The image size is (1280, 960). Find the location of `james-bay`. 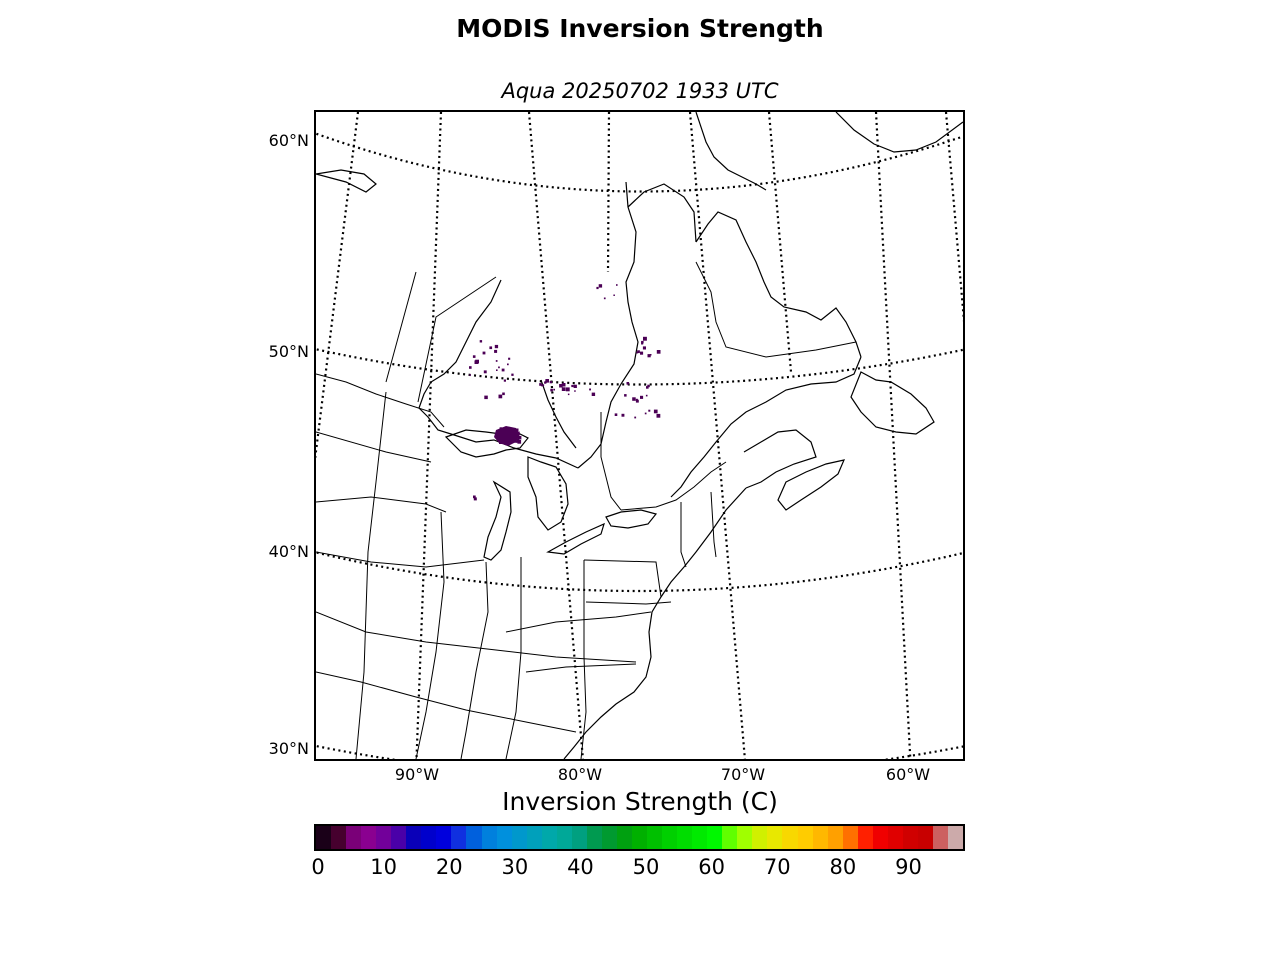

james-bay is located at coordinates (558, 414).